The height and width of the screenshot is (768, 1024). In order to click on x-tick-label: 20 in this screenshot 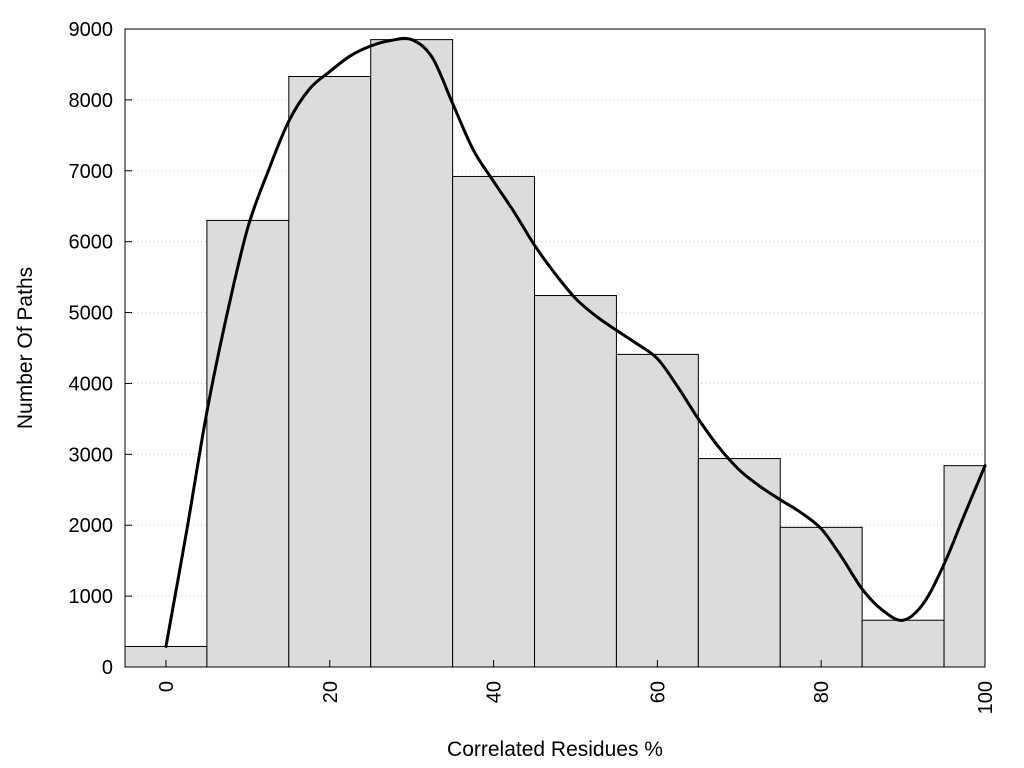, I will do `click(331, 692)`.